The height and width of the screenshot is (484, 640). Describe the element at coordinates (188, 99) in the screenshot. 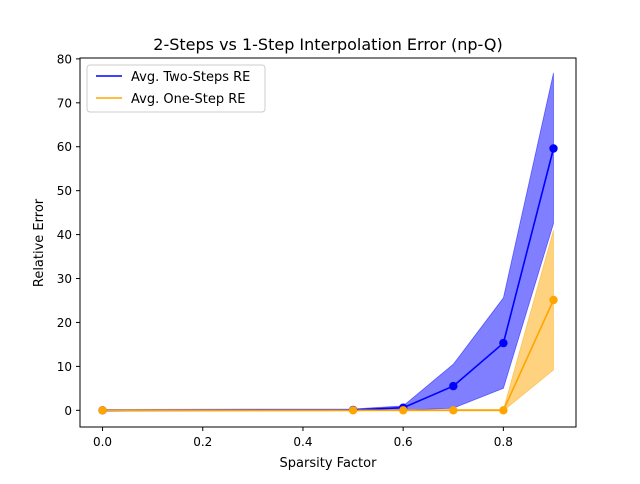

I see `legend-label-one-step: Avg. One-Step RE` at that location.